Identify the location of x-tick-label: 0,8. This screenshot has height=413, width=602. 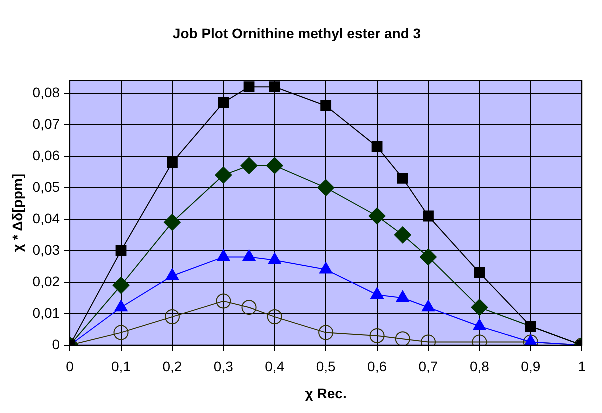
(480, 366).